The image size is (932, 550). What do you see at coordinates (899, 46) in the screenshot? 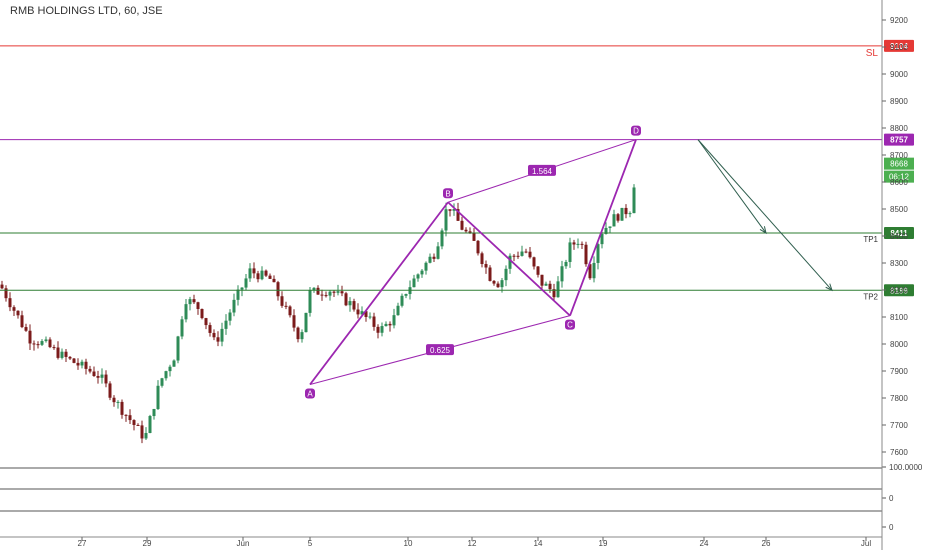
I see `level-price-tag-sl: 9104` at bounding box center [899, 46].